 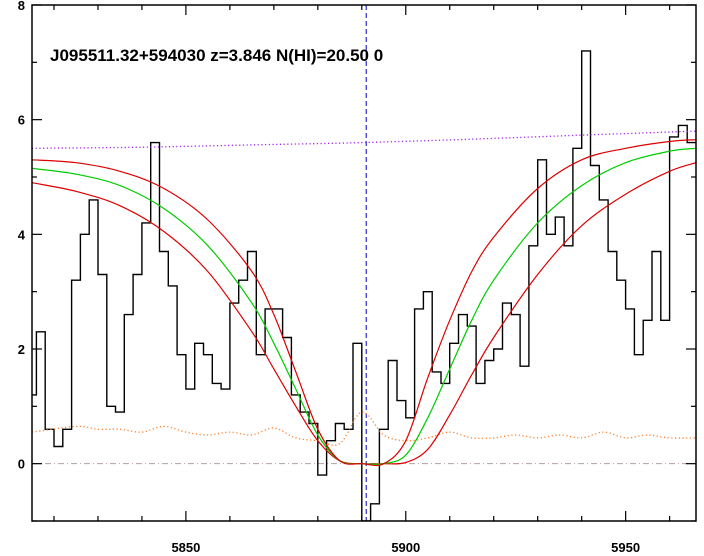 I want to click on x-tick-label: 5850, so click(x=185, y=547).